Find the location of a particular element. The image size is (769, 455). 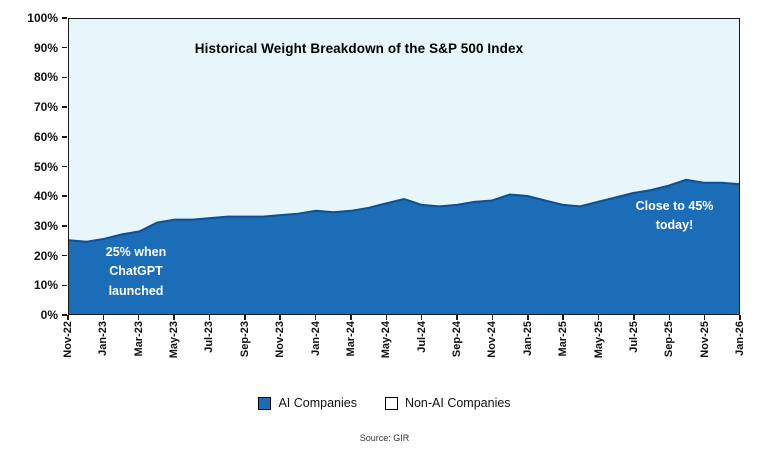

legend-swatch-nonai-icon is located at coordinates (391, 403).